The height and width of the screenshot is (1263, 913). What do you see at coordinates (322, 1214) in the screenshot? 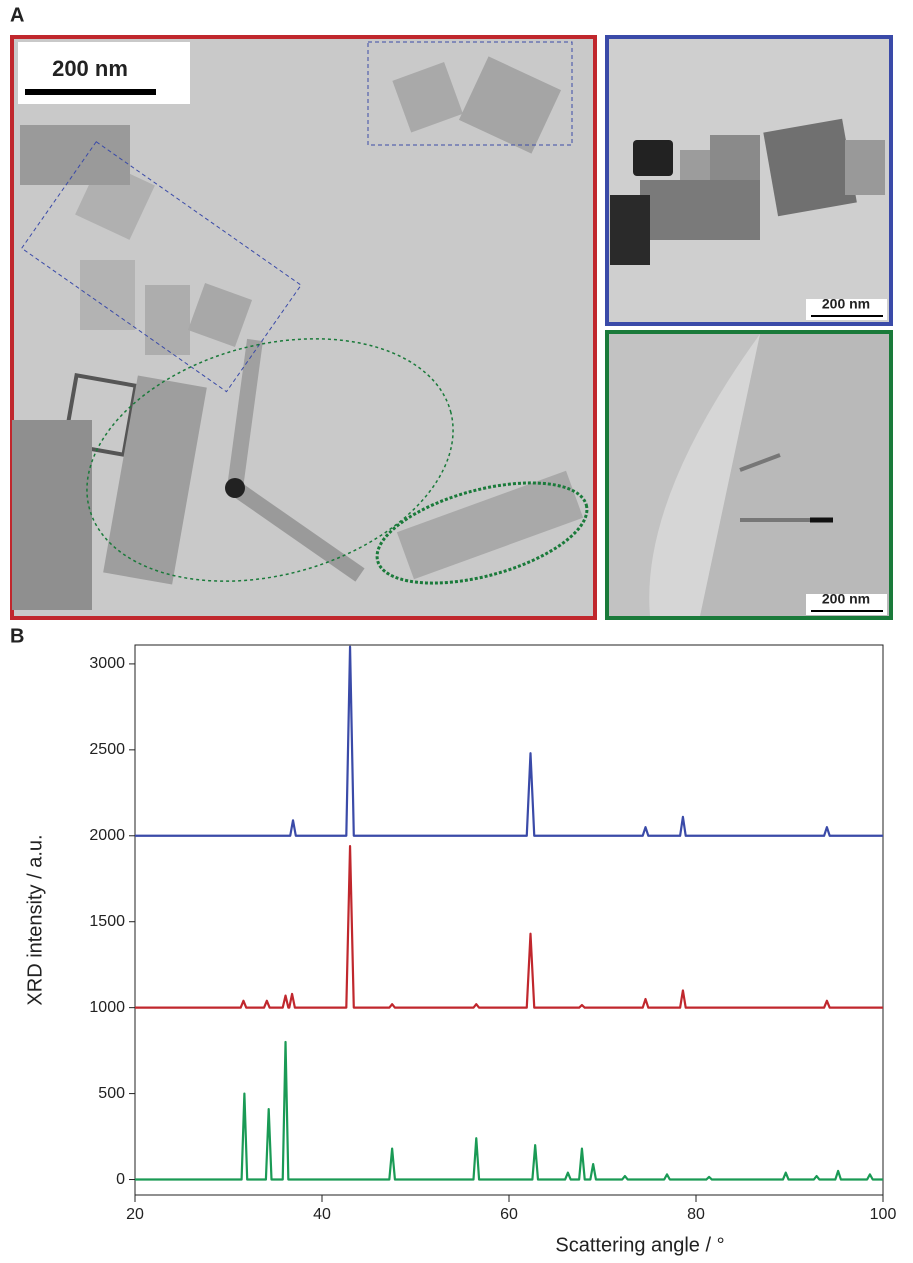
I see `x-tick-label: 40` at bounding box center [322, 1214].